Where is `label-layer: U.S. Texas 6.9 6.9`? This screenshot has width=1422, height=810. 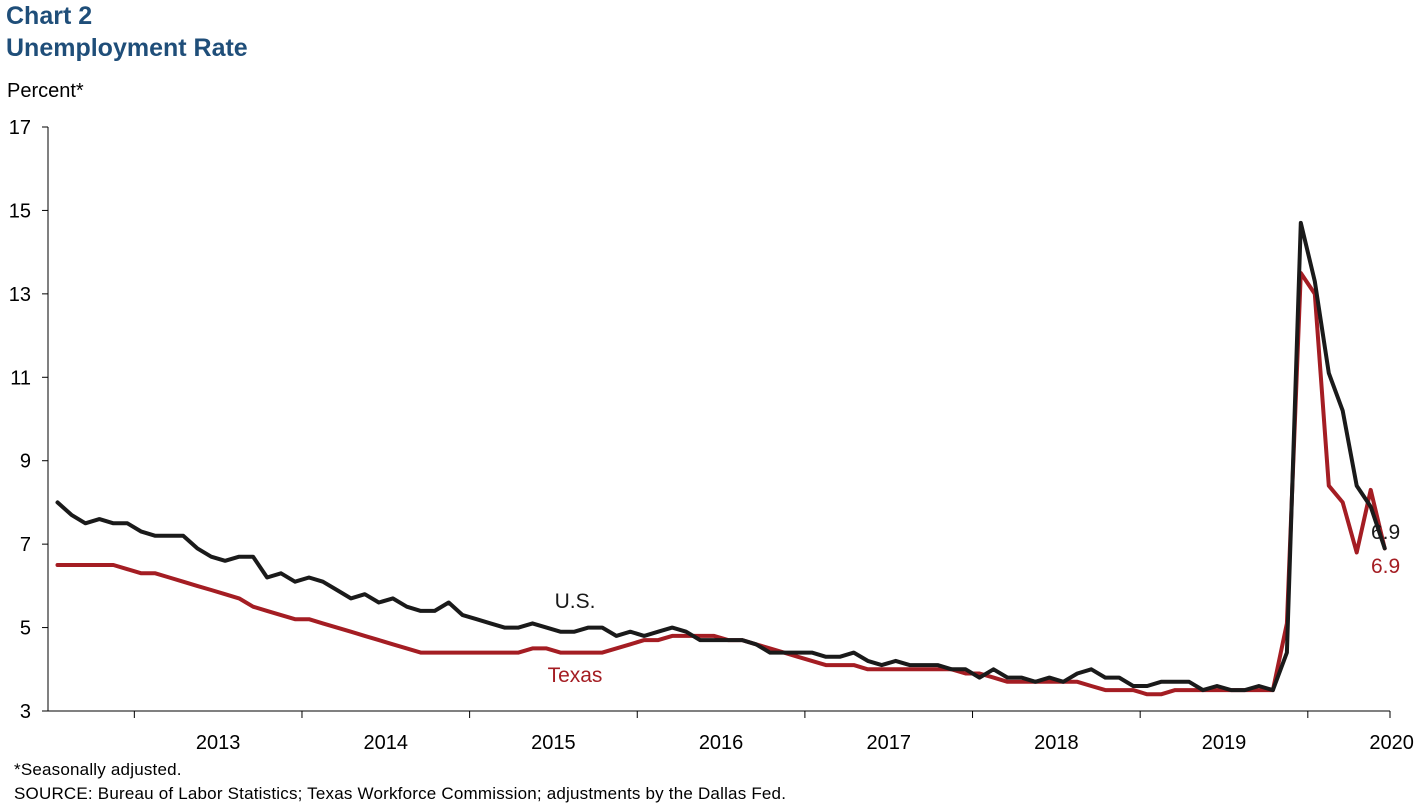 label-layer: U.S. Texas 6.9 6.9 is located at coordinates (974, 604).